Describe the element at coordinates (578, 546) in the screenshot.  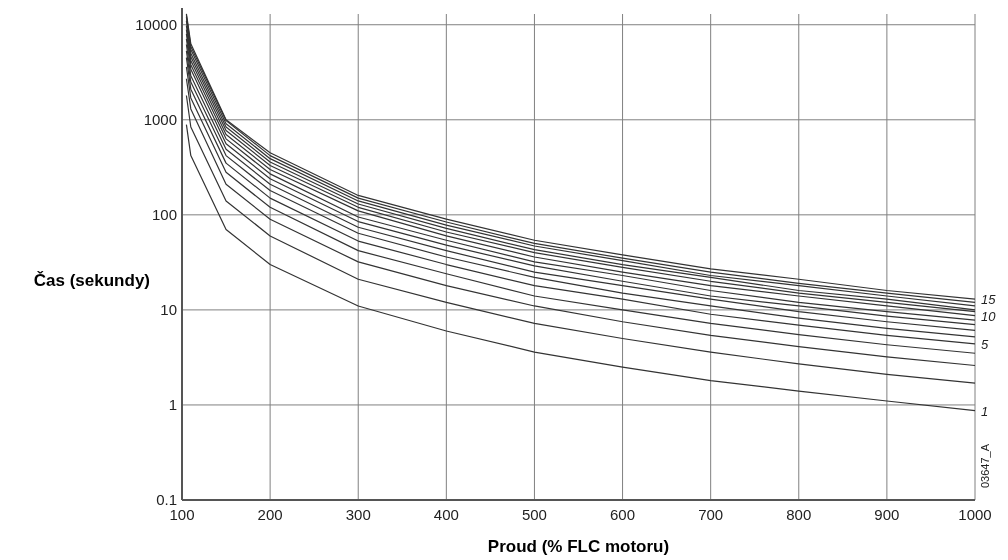
I see `x-axis-title: Proud (% FLC motoru)` at that location.